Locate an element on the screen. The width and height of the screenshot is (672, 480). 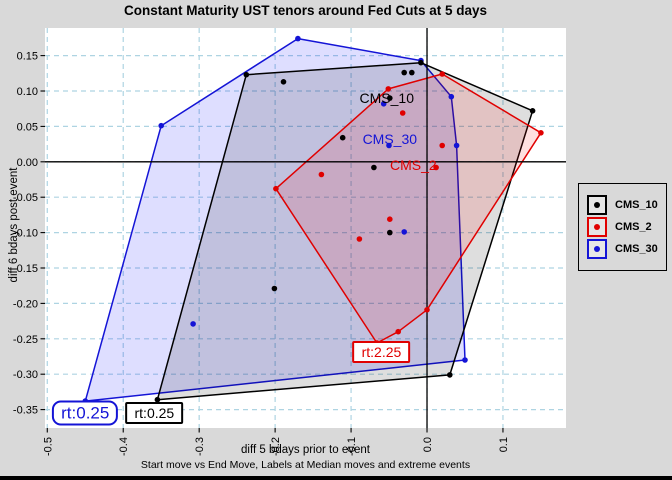
x-axis-label: diff 5 bdays prior to event is located at coordinates (305, 450).